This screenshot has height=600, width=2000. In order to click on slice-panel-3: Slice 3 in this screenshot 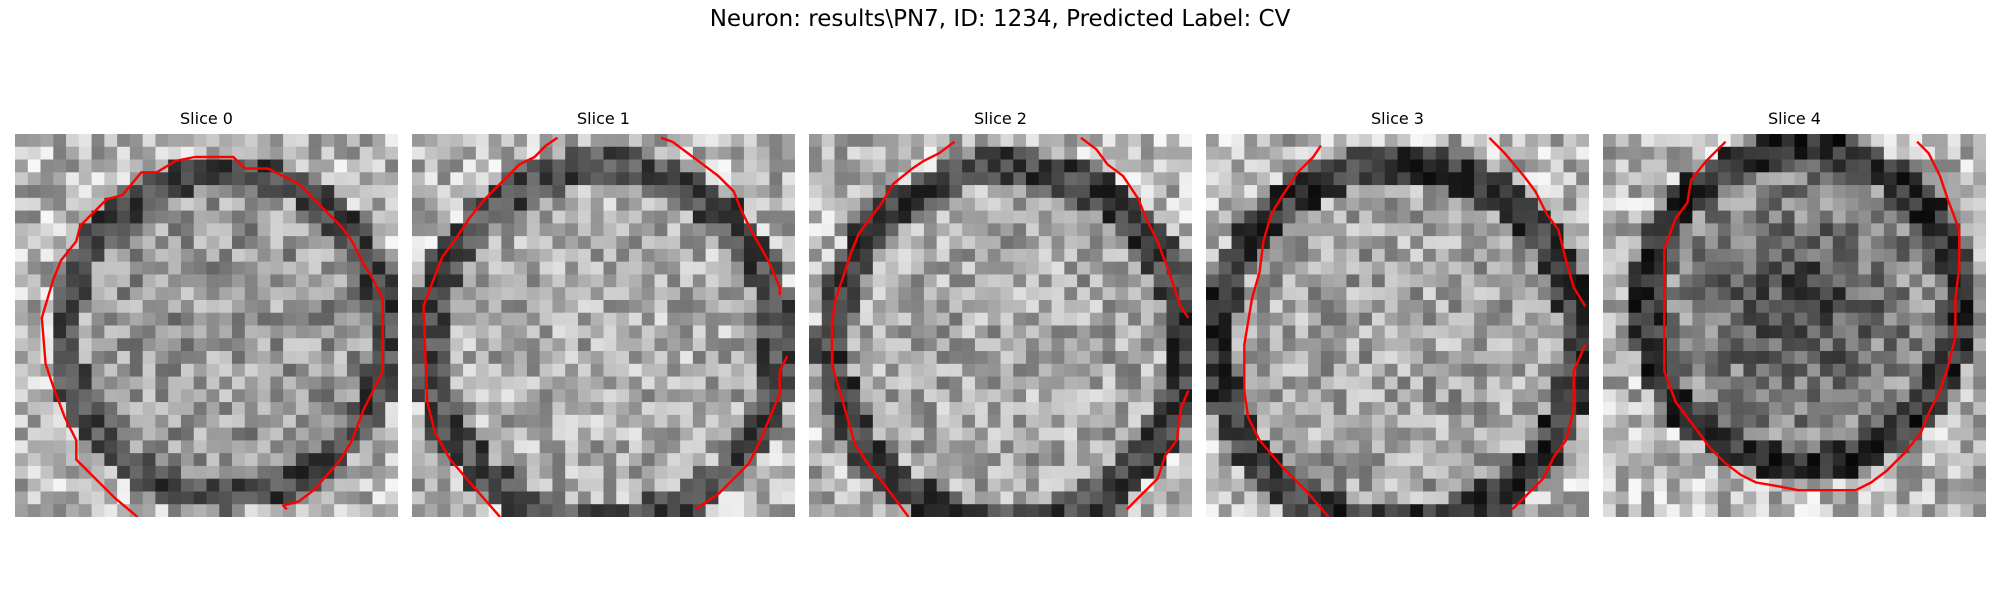, I will do `click(1397, 315)`.